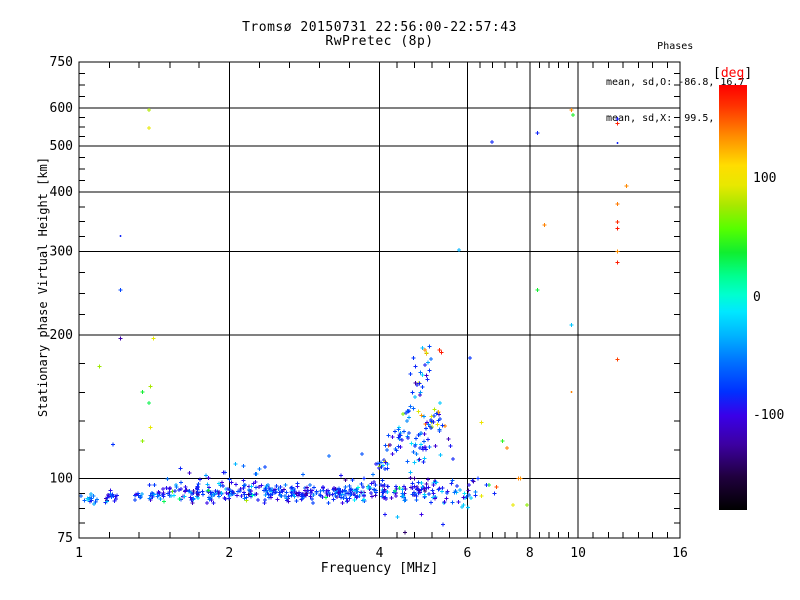  What do you see at coordinates (79, 553) in the screenshot?
I see `x-tick-label: 1` at bounding box center [79, 553].